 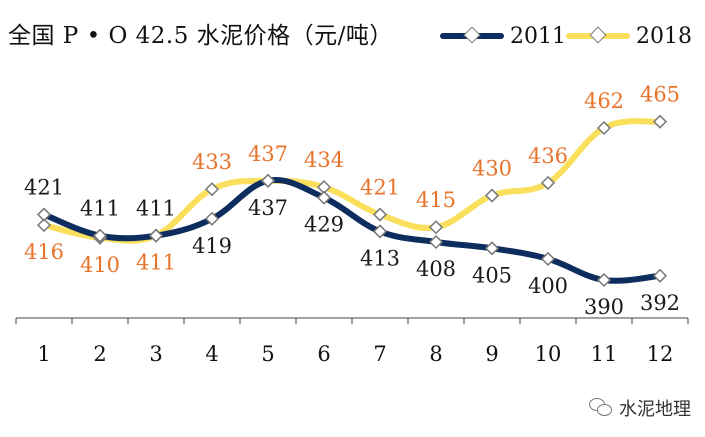 What do you see at coordinates (155, 354) in the screenshot?
I see `x-tick-label: 3` at bounding box center [155, 354].